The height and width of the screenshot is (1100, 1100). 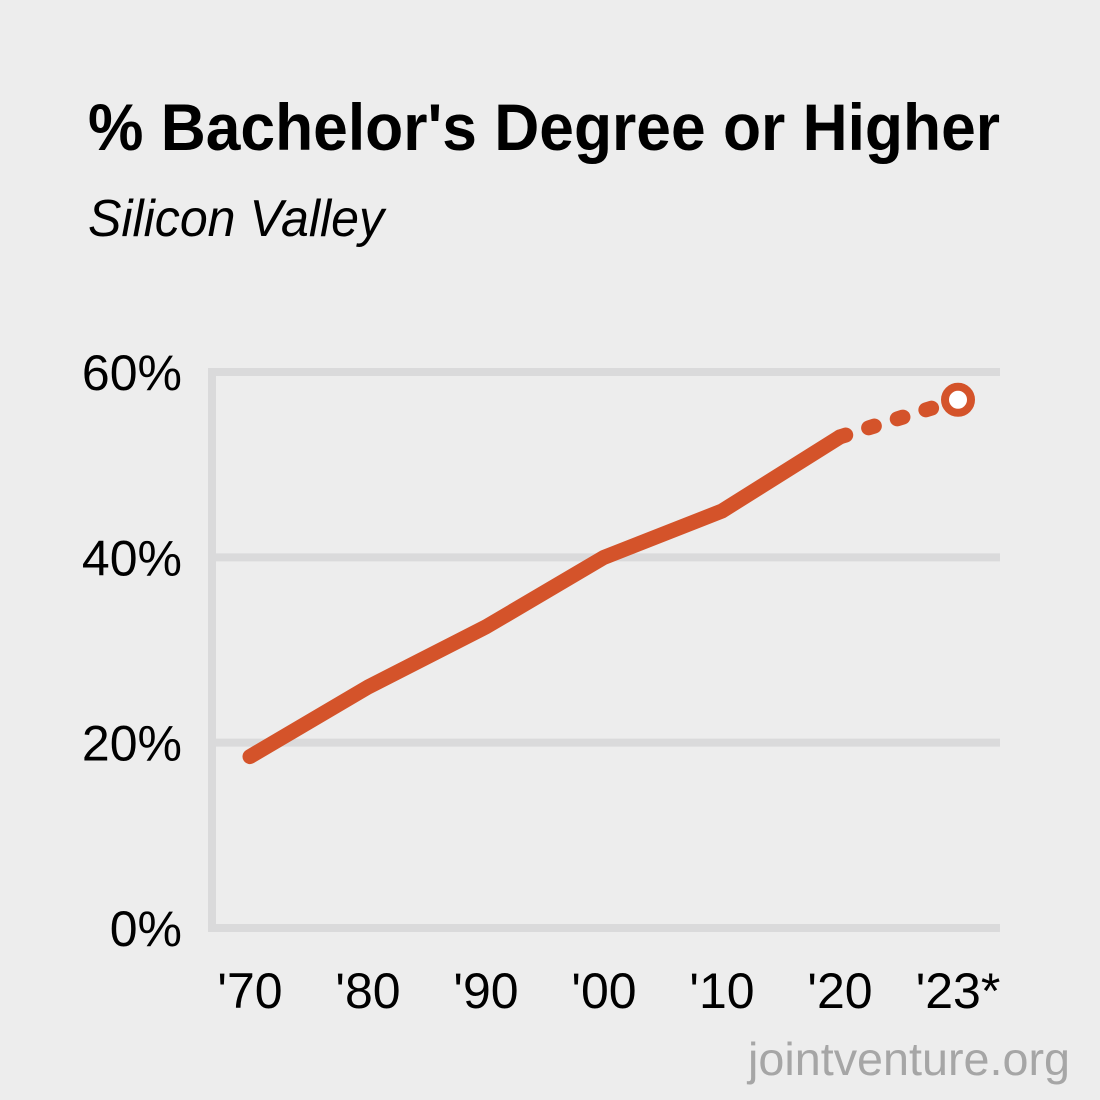 I want to click on x-tick-labels: '70 '80 '90 '00 '10 '20 '23*, so click(x=608, y=991).